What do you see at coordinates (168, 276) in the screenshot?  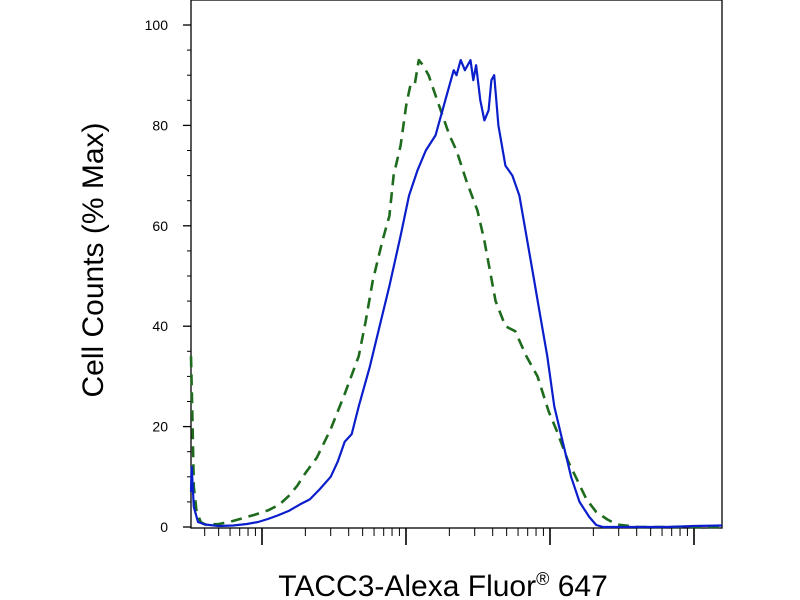 I see `y-axis-ticks: 0 20 40 60 80 100` at bounding box center [168, 276].